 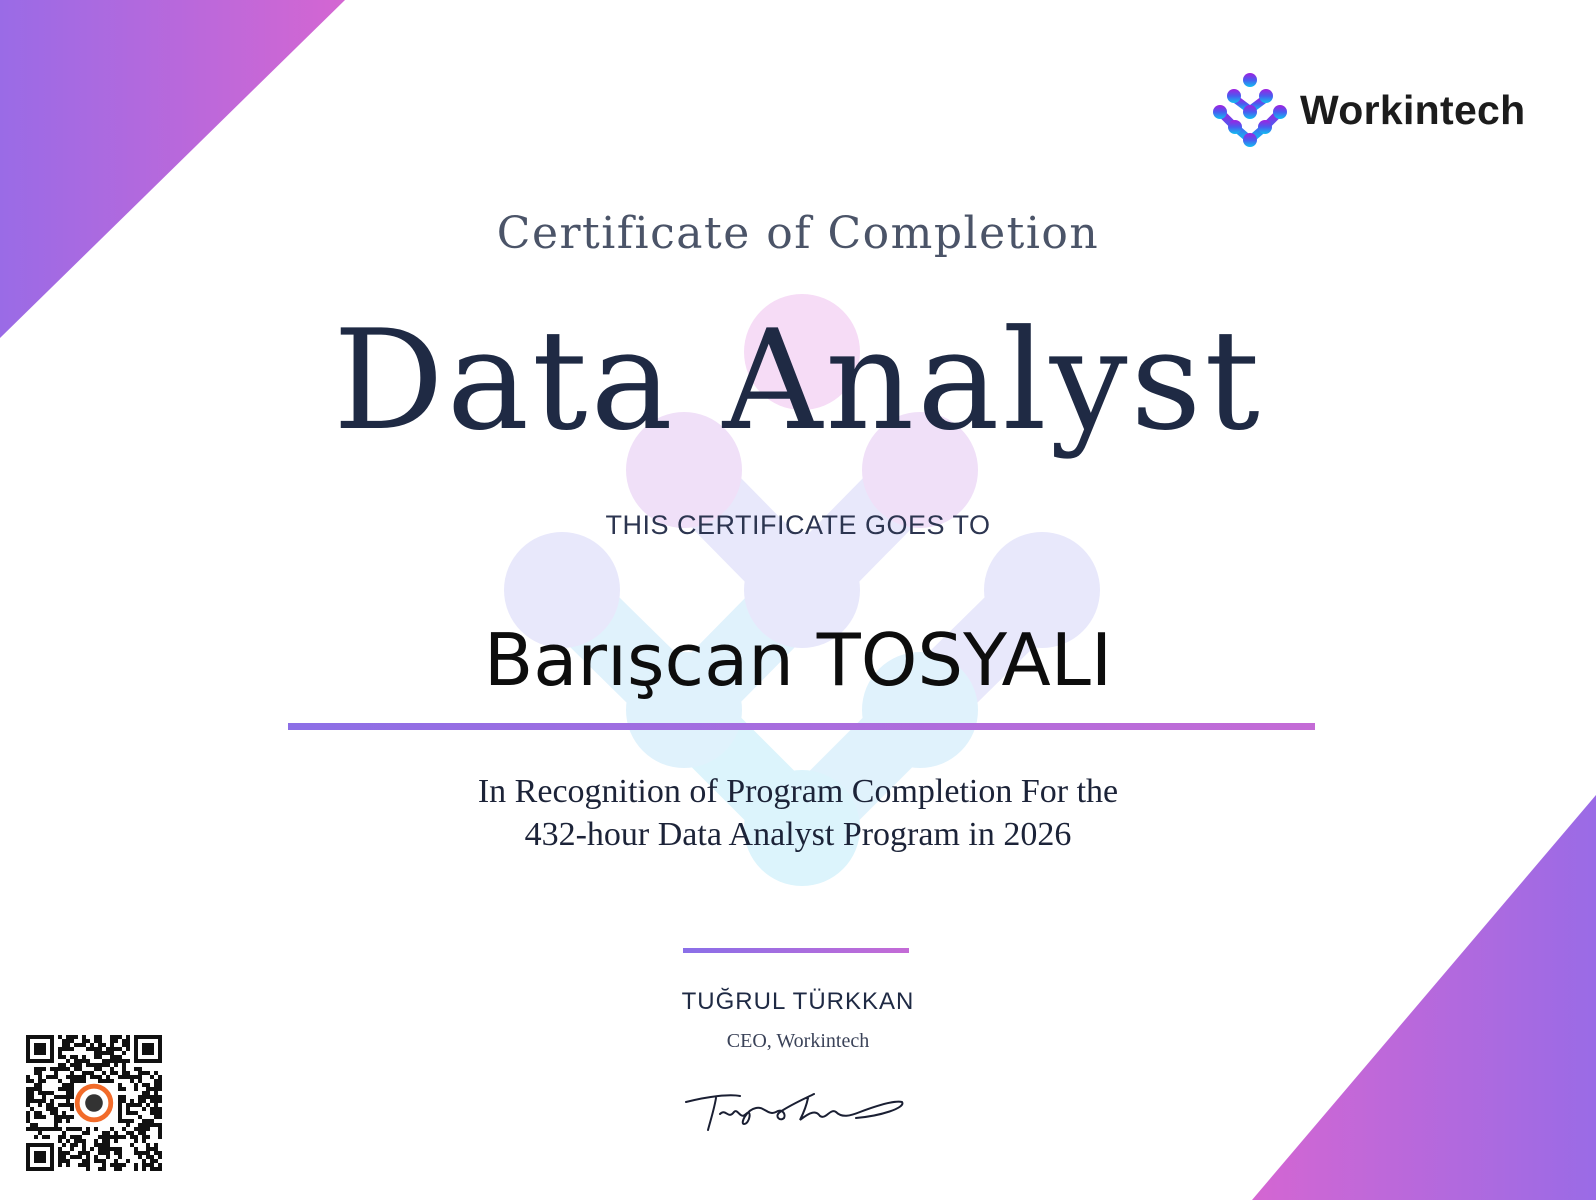 What do you see at coordinates (172, 169) in the screenshot?
I see `corner-top-left` at bounding box center [172, 169].